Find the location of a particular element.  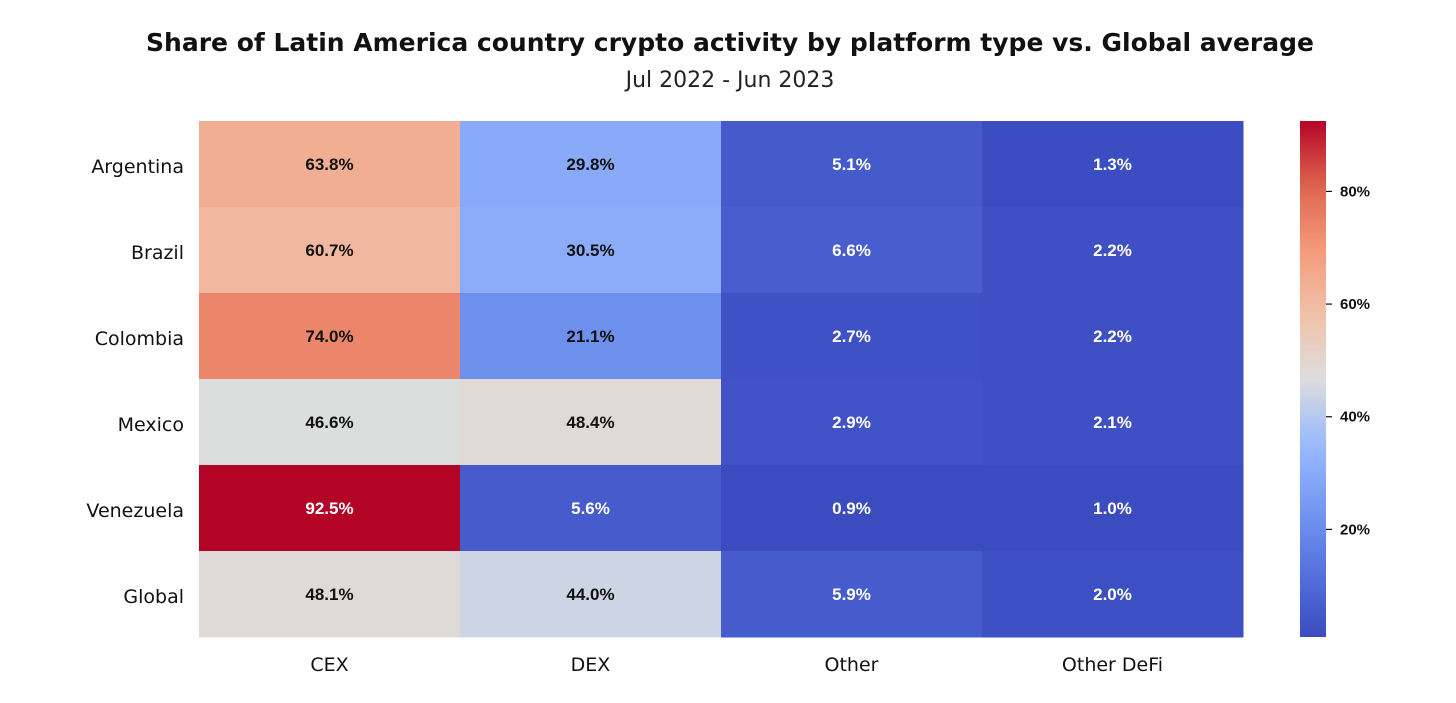

cell-value-label: 29.8% is located at coordinates (590, 164).